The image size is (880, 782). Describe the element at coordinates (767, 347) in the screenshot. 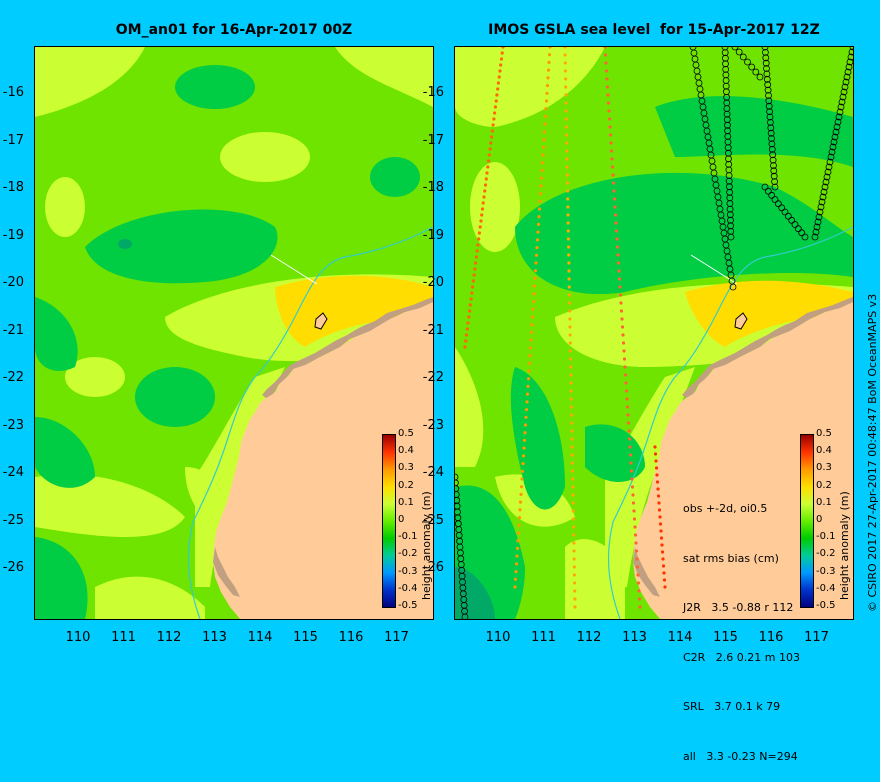

I see `coastline-shelf` at that location.